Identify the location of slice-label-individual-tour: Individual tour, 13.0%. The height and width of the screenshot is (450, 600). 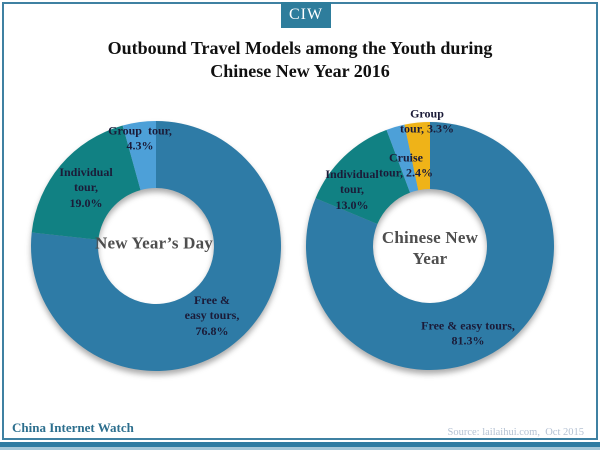
(352, 189).